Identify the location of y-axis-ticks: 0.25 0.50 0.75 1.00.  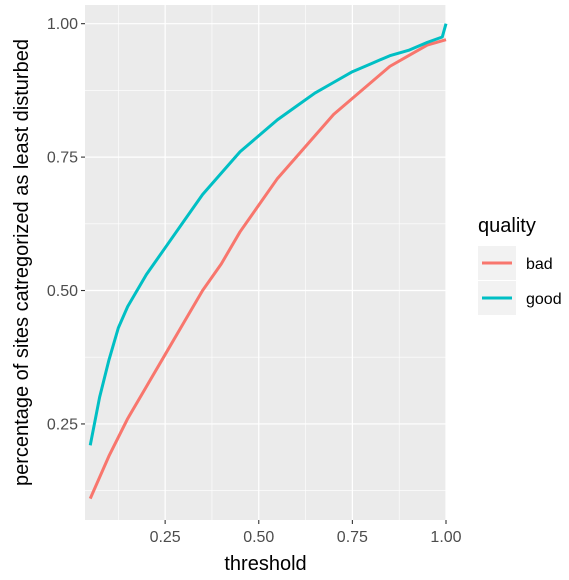
(66, 224).